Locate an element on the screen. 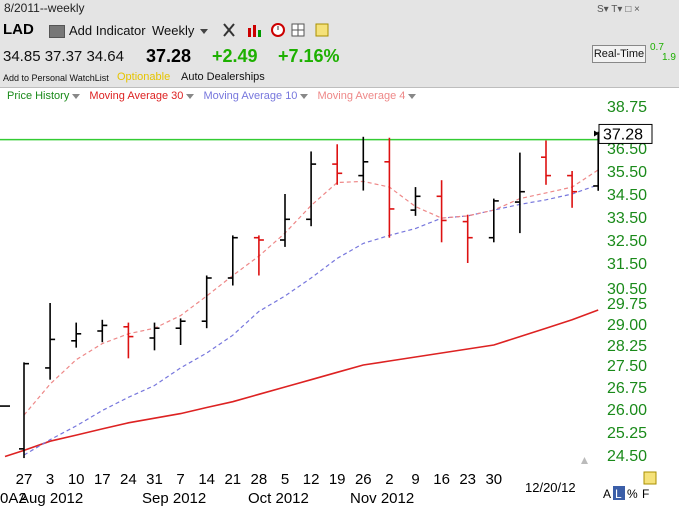  x-day-label-9: 28 is located at coordinates (259, 479).